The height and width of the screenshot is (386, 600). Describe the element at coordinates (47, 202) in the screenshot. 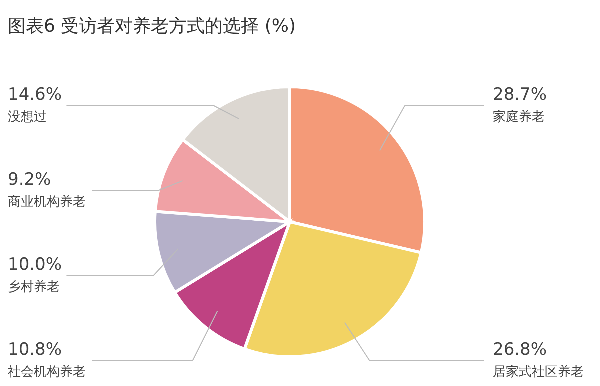

I see `slice-label: 商业机构养老` at that location.